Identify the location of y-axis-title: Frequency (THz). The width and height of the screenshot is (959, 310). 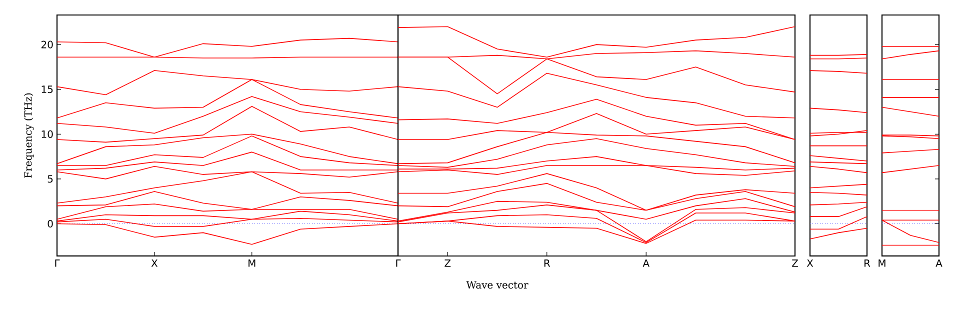
(29, 135).